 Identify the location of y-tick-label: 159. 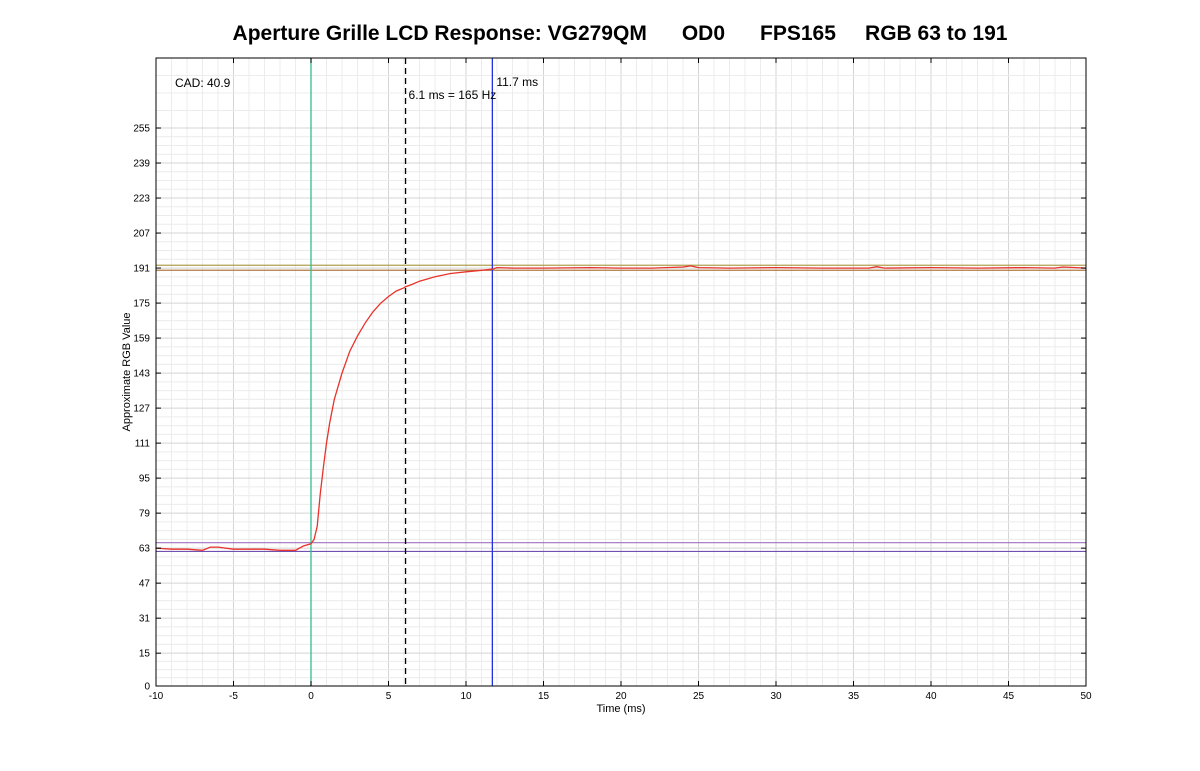
(141, 339).